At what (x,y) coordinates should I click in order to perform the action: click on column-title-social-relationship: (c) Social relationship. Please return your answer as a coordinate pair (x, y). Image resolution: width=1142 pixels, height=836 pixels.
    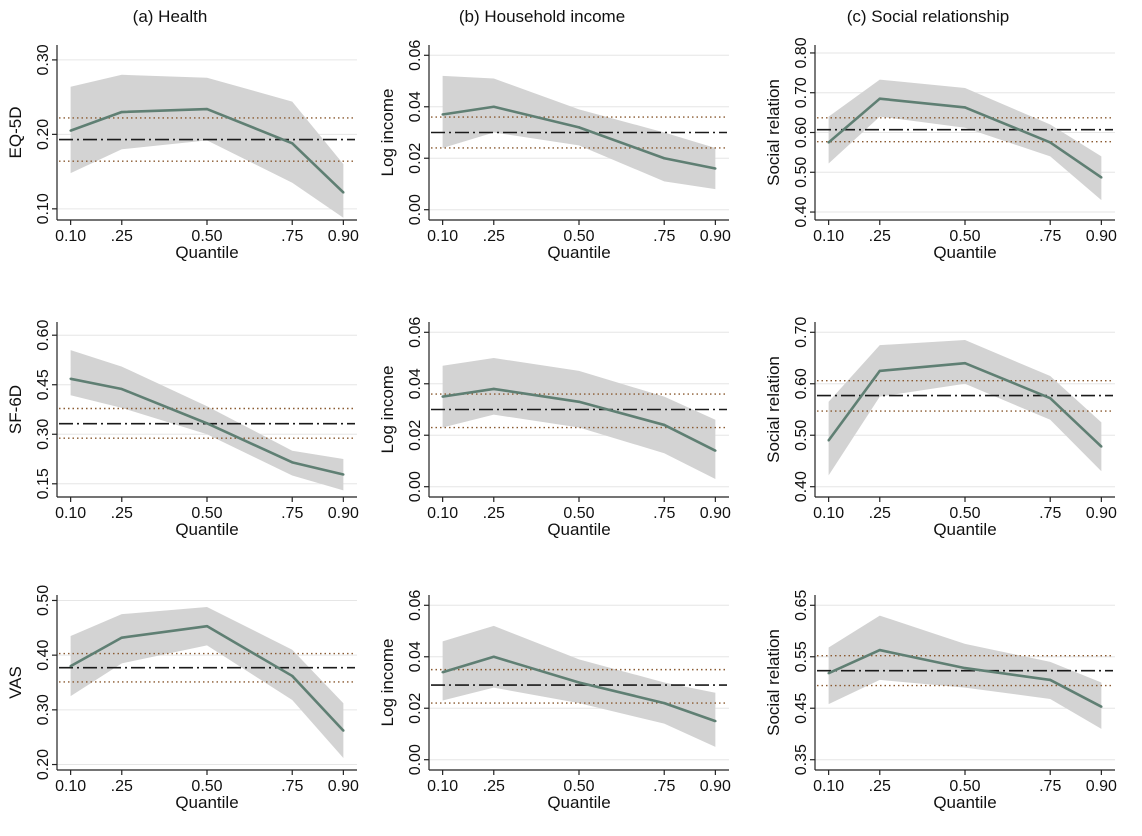
    Looking at the image, I should click on (928, 16).